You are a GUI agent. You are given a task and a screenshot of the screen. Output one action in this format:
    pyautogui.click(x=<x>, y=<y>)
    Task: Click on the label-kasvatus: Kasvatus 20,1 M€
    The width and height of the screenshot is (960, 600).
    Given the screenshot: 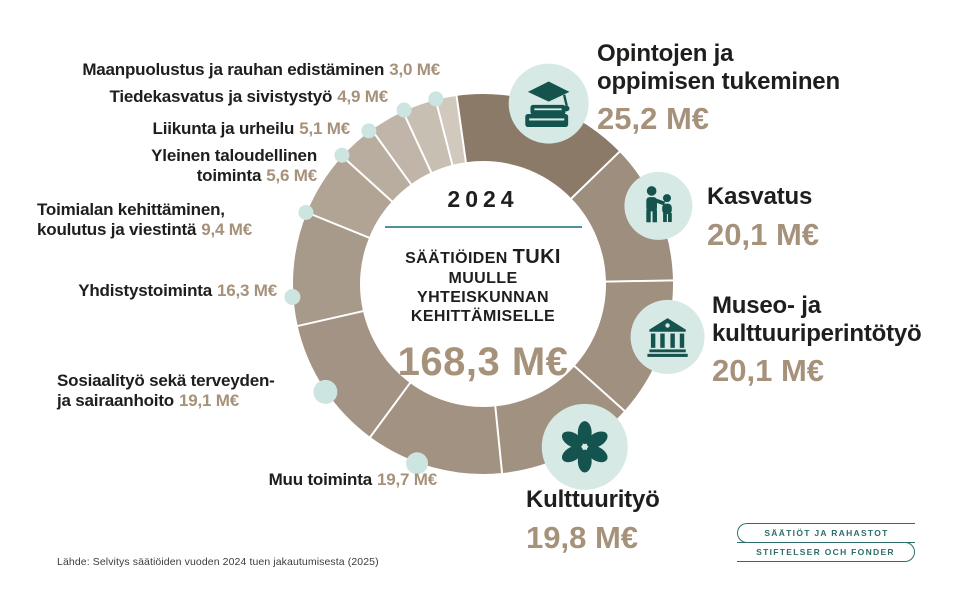 What is the action you would take?
    pyautogui.click(x=763, y=217)
    